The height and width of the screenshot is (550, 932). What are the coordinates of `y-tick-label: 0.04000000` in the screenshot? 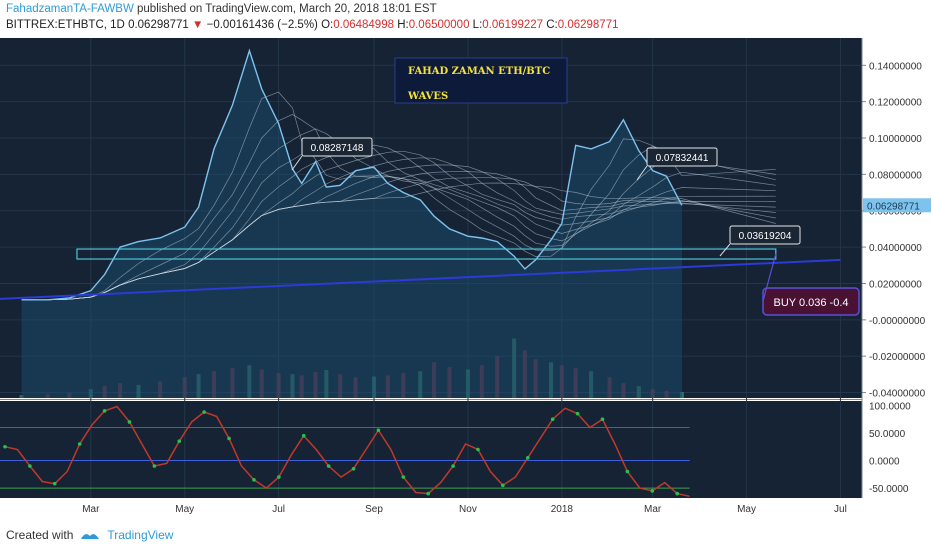 It's located at (895, 248).